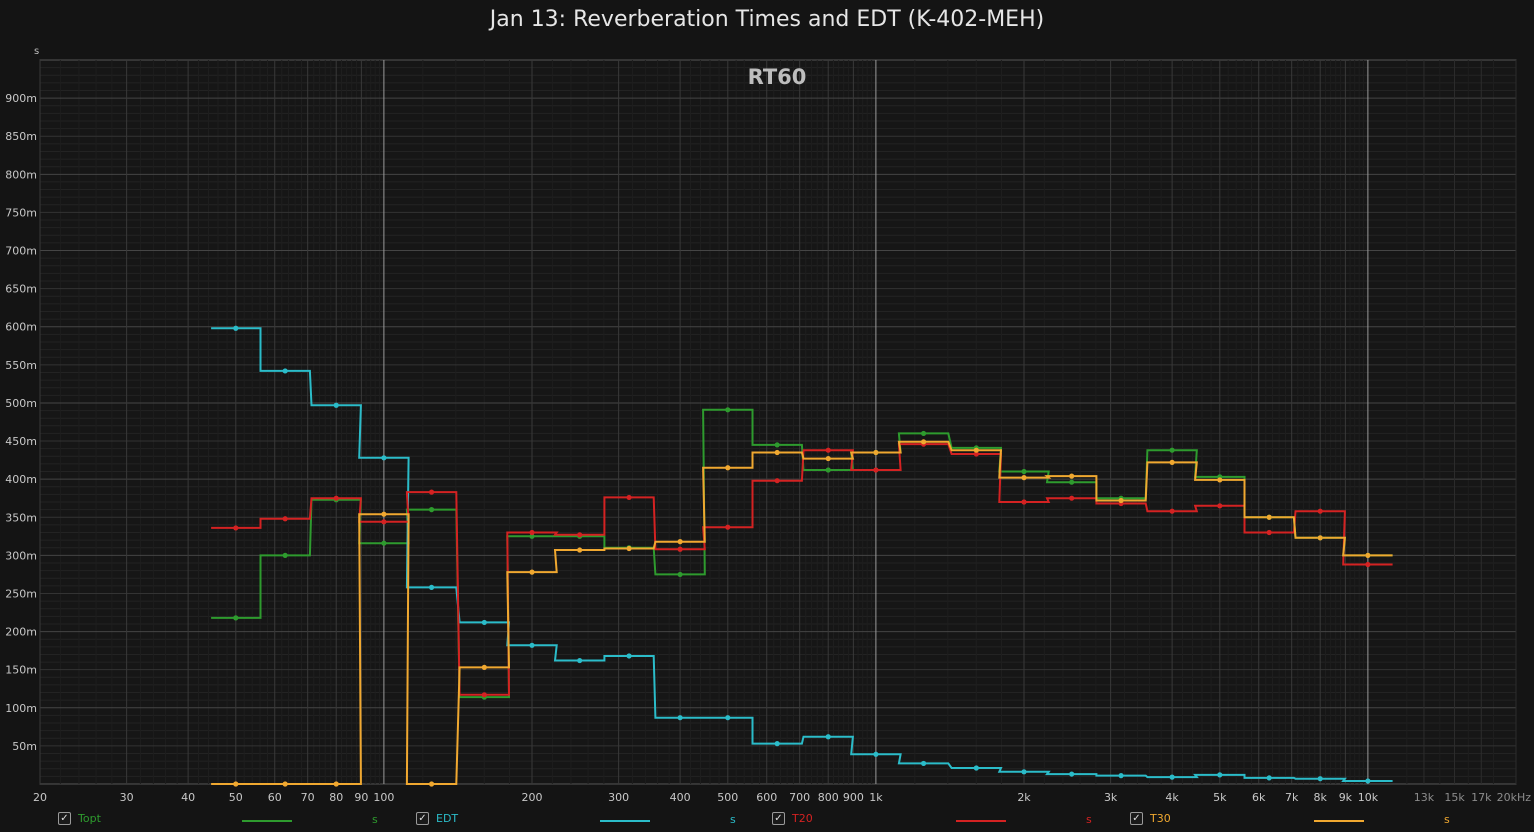  I want to click on legend-checkbox-t30: ✓, so click(1136, 818).